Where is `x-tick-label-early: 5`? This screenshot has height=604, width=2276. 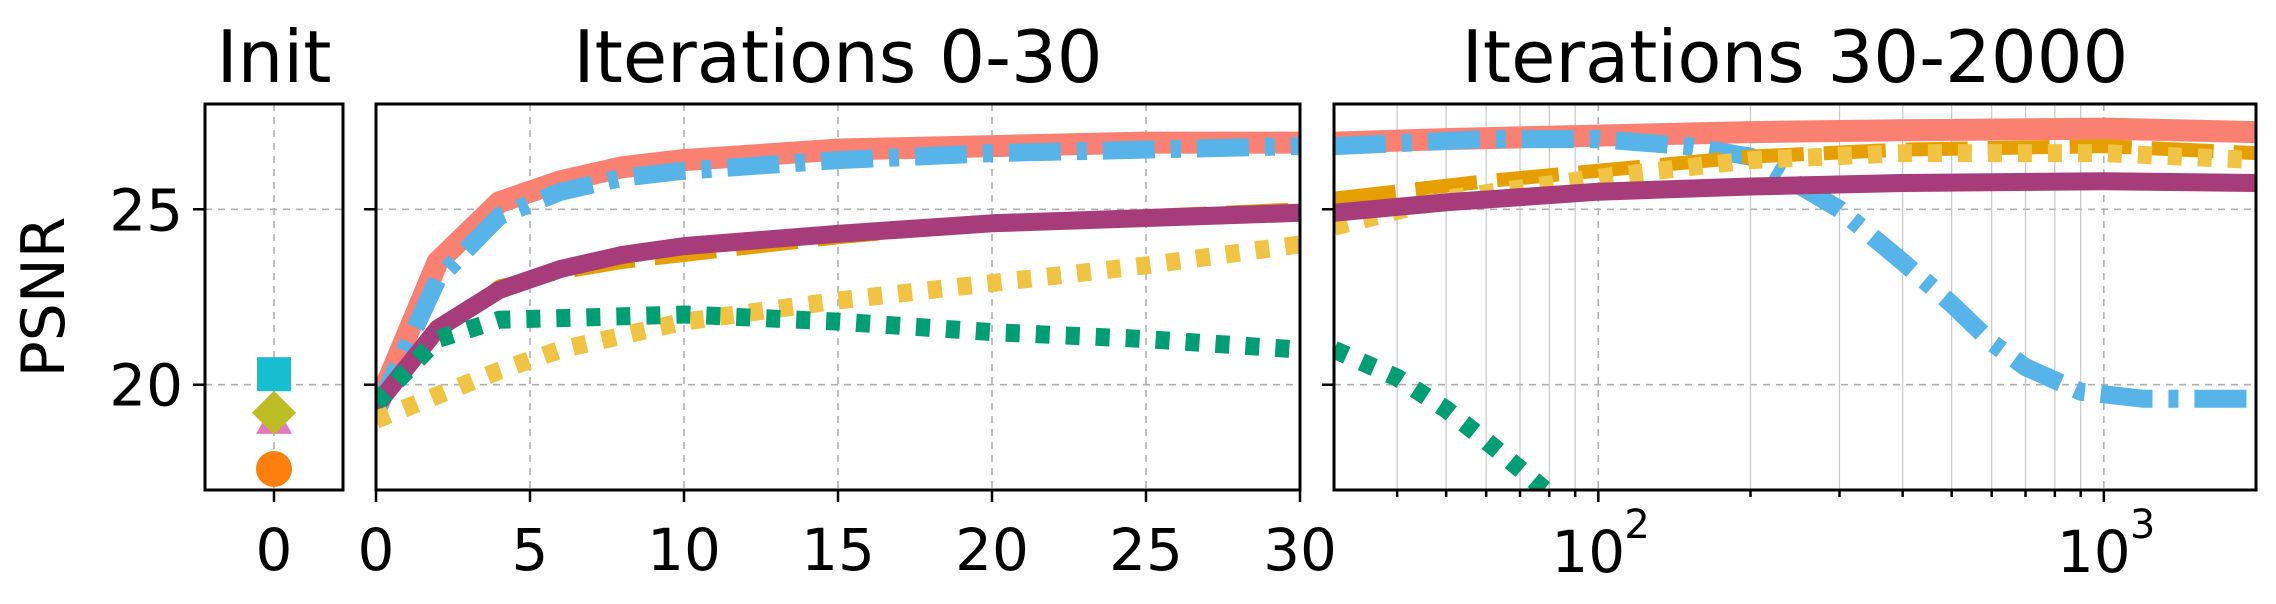 x-tick-label-early: 5 is located at coordinates (530, 550).